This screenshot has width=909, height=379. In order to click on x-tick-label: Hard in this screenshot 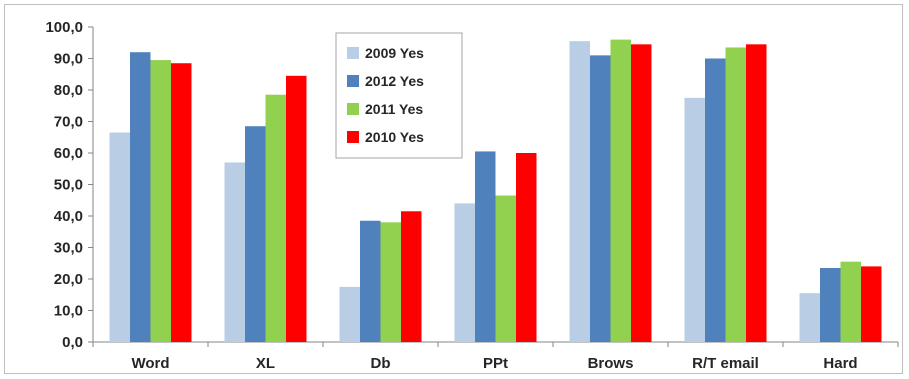, I will do `click(840, 363)`.